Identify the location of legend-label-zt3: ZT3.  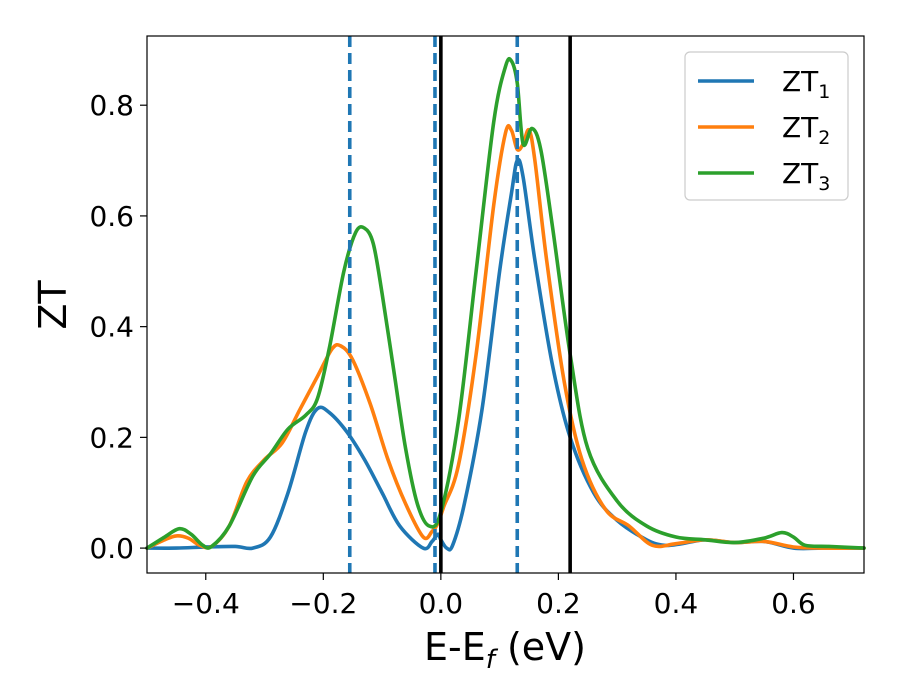
(806, 176).